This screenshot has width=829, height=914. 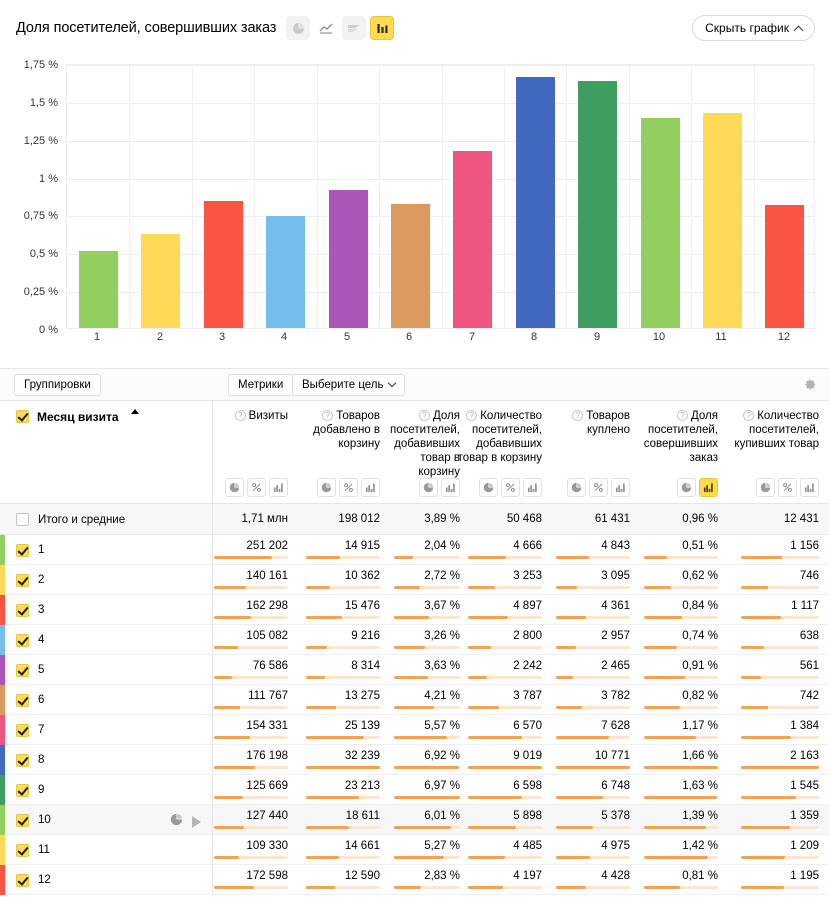 I want to click on gridline-vertical, so click(x=754, y=196).